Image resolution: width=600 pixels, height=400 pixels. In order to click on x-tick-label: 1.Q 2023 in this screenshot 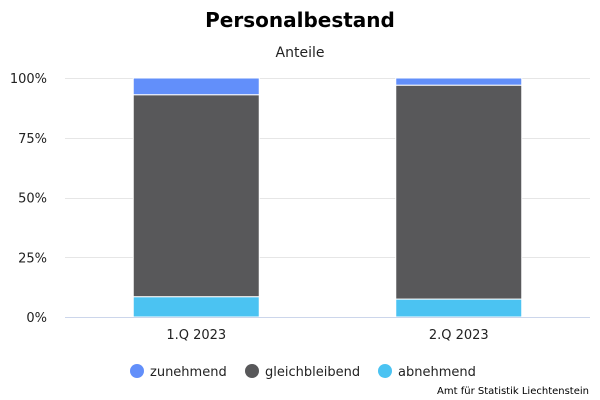, I will do `click(196, 335)`.